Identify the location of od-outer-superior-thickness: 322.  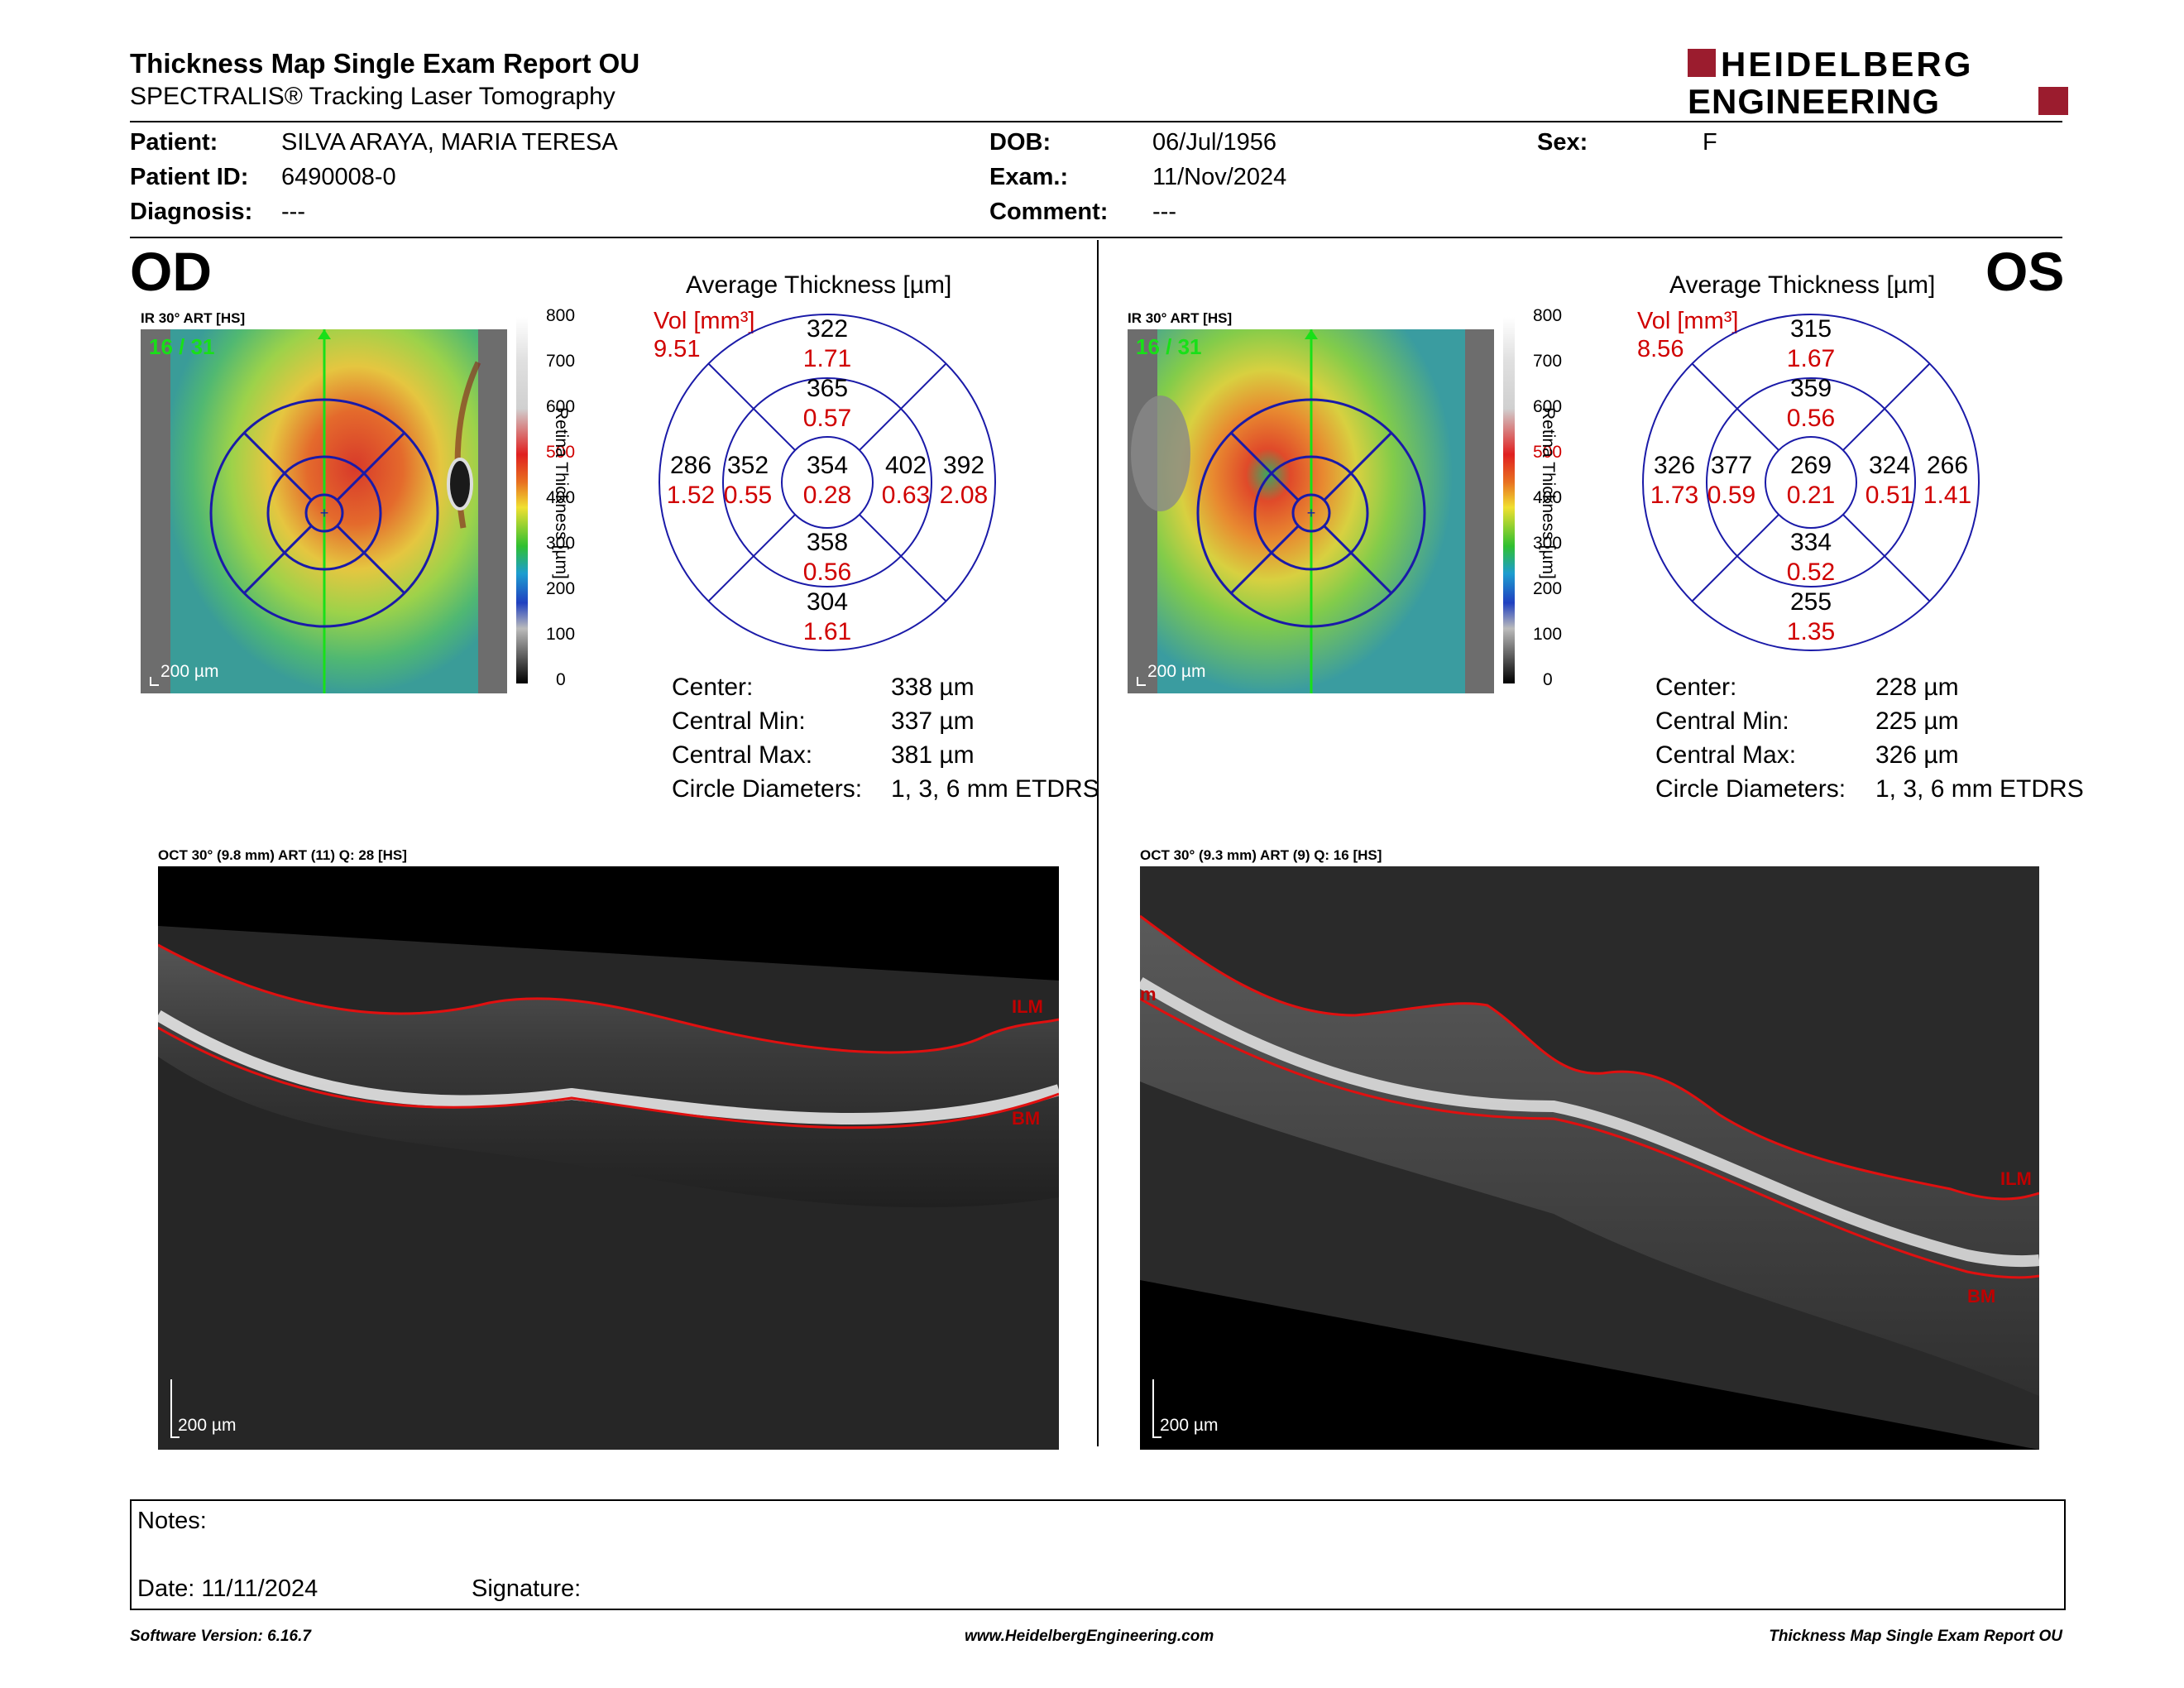
(827, 329).